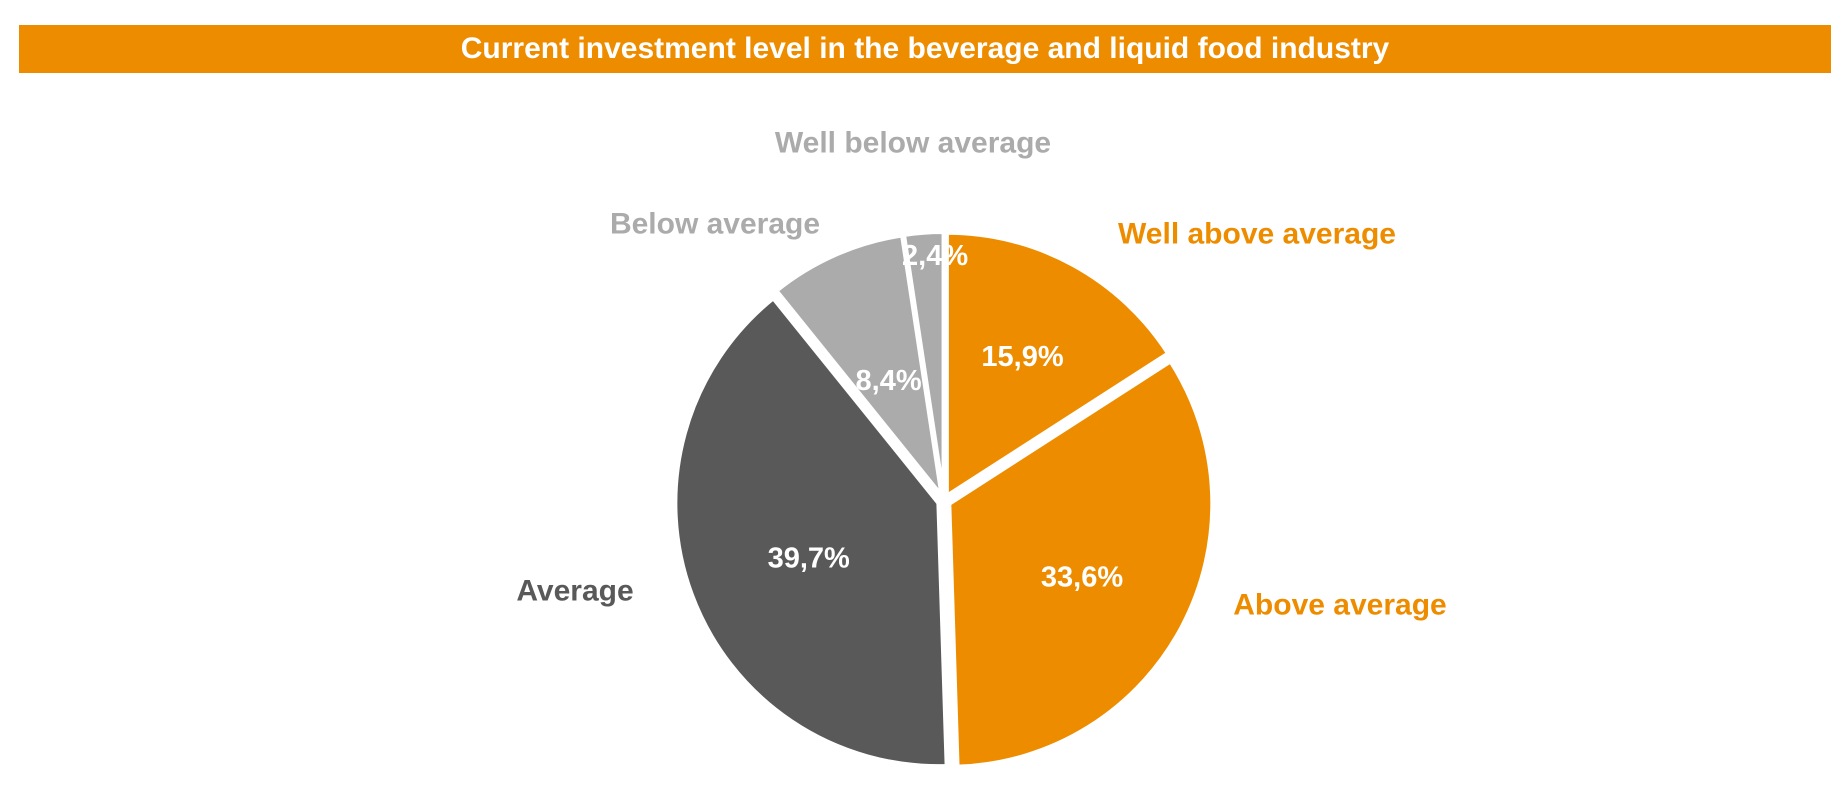  I want to click on pie-category-label-well-above-average: Well above average, so click(1257, 234).